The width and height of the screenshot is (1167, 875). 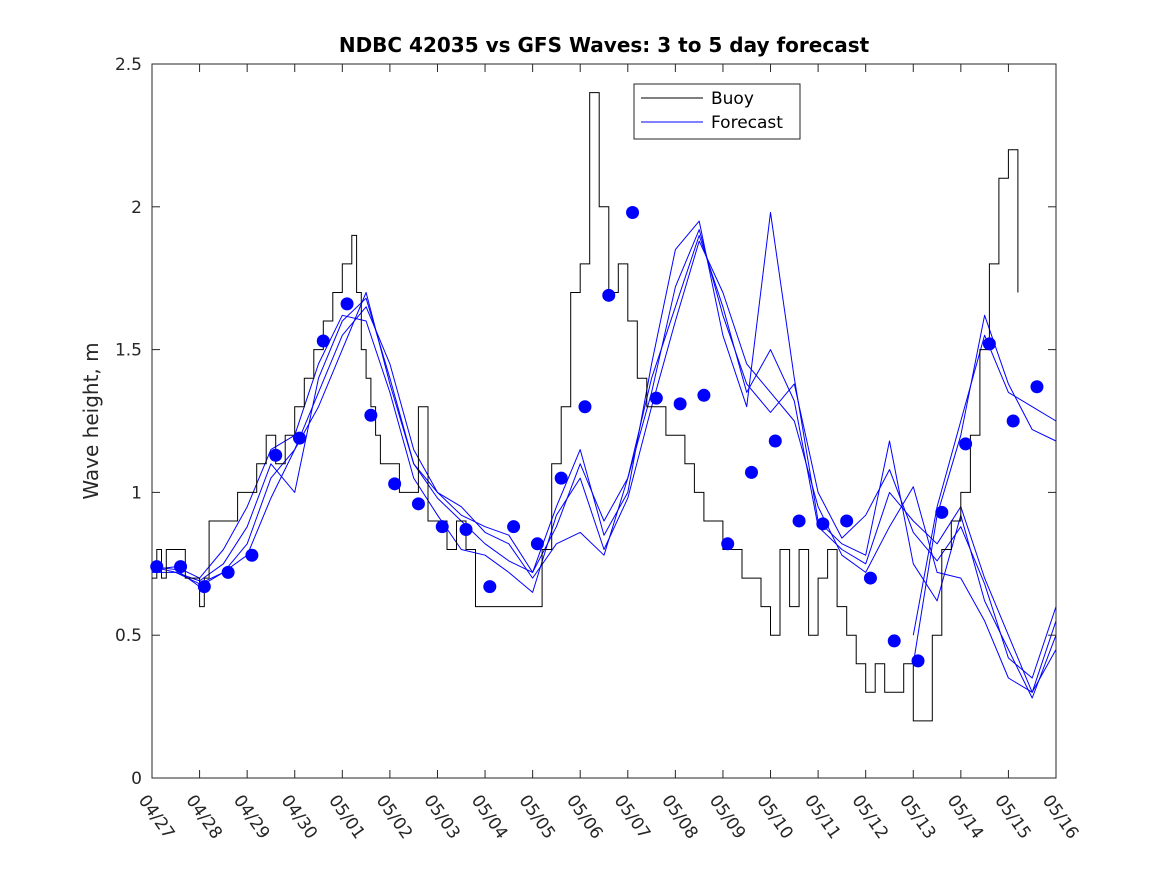 What do you see at coordinates (128, 636) in the screenshot?
I see `y-tick-label: 0.5` at bounding box center [128, 636].